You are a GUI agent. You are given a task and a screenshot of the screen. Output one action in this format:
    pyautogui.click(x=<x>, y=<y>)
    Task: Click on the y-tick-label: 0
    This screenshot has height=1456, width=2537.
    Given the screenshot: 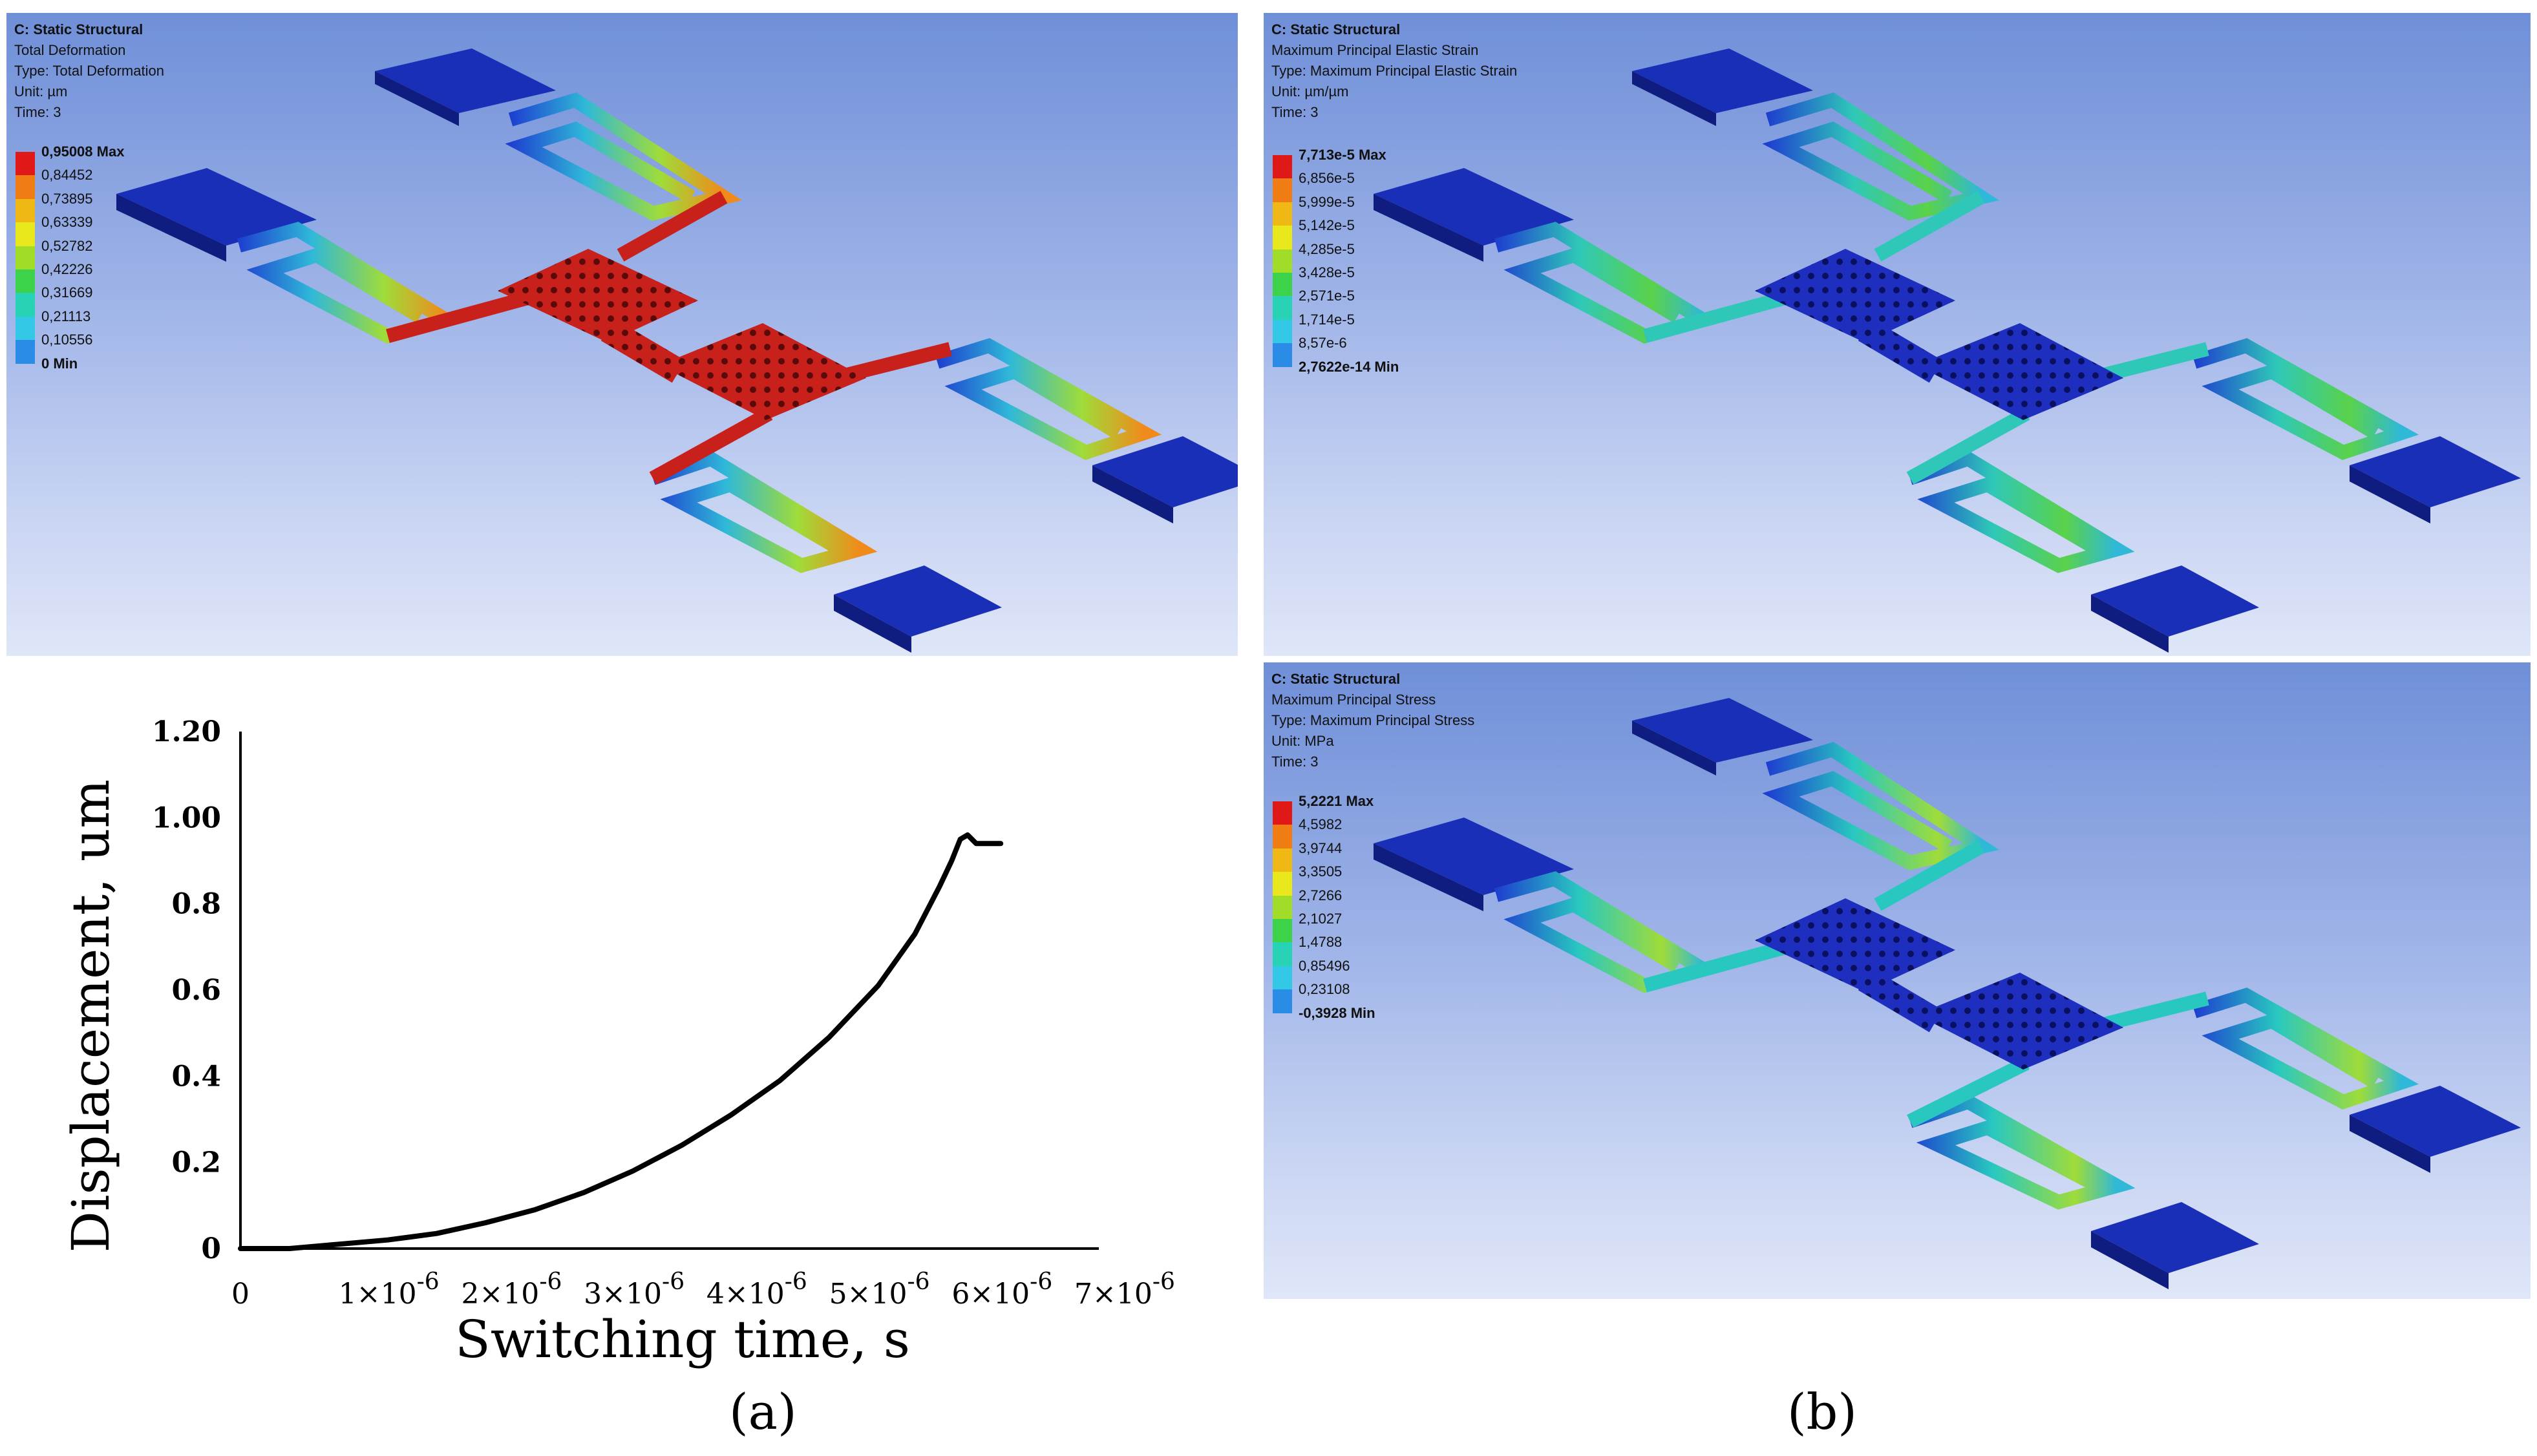 What is the action you would take?
    pyautogui.click(x=211, y=1248)
    